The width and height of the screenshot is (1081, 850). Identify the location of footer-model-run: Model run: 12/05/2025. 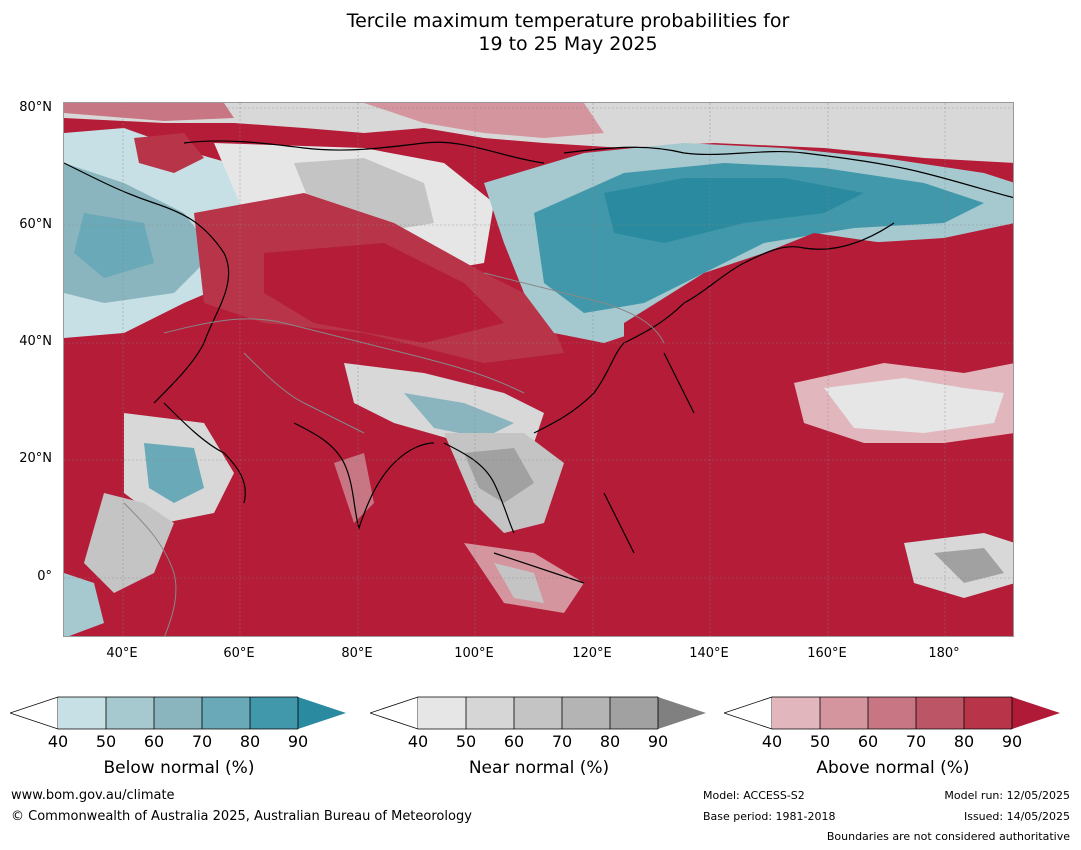
(1007, 795).